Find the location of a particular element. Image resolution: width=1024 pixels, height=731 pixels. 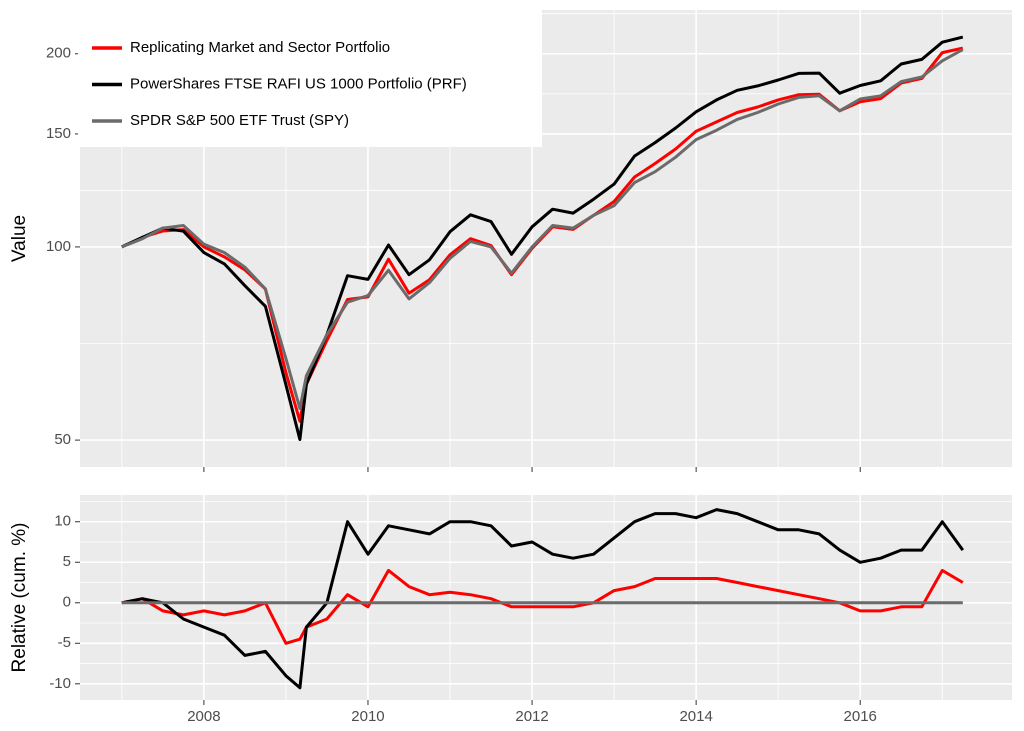

y-axis-title: Relative (cum. %) is located at coordinates (19, 598).